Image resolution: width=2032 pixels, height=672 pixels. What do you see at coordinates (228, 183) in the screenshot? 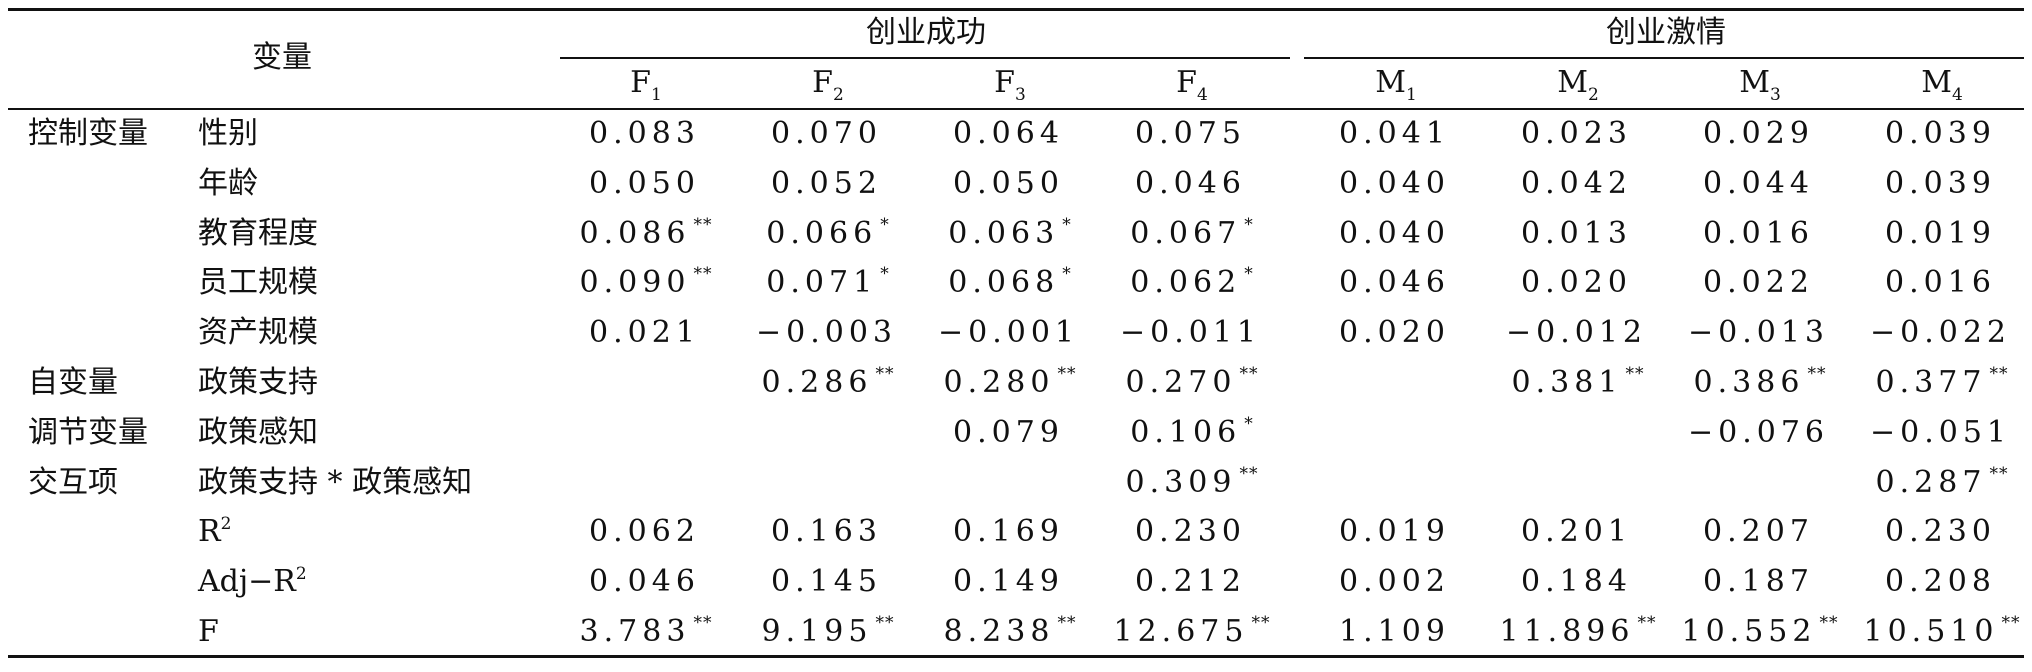
I see `row-variable: 年龄` at bounding box center [228, 183].